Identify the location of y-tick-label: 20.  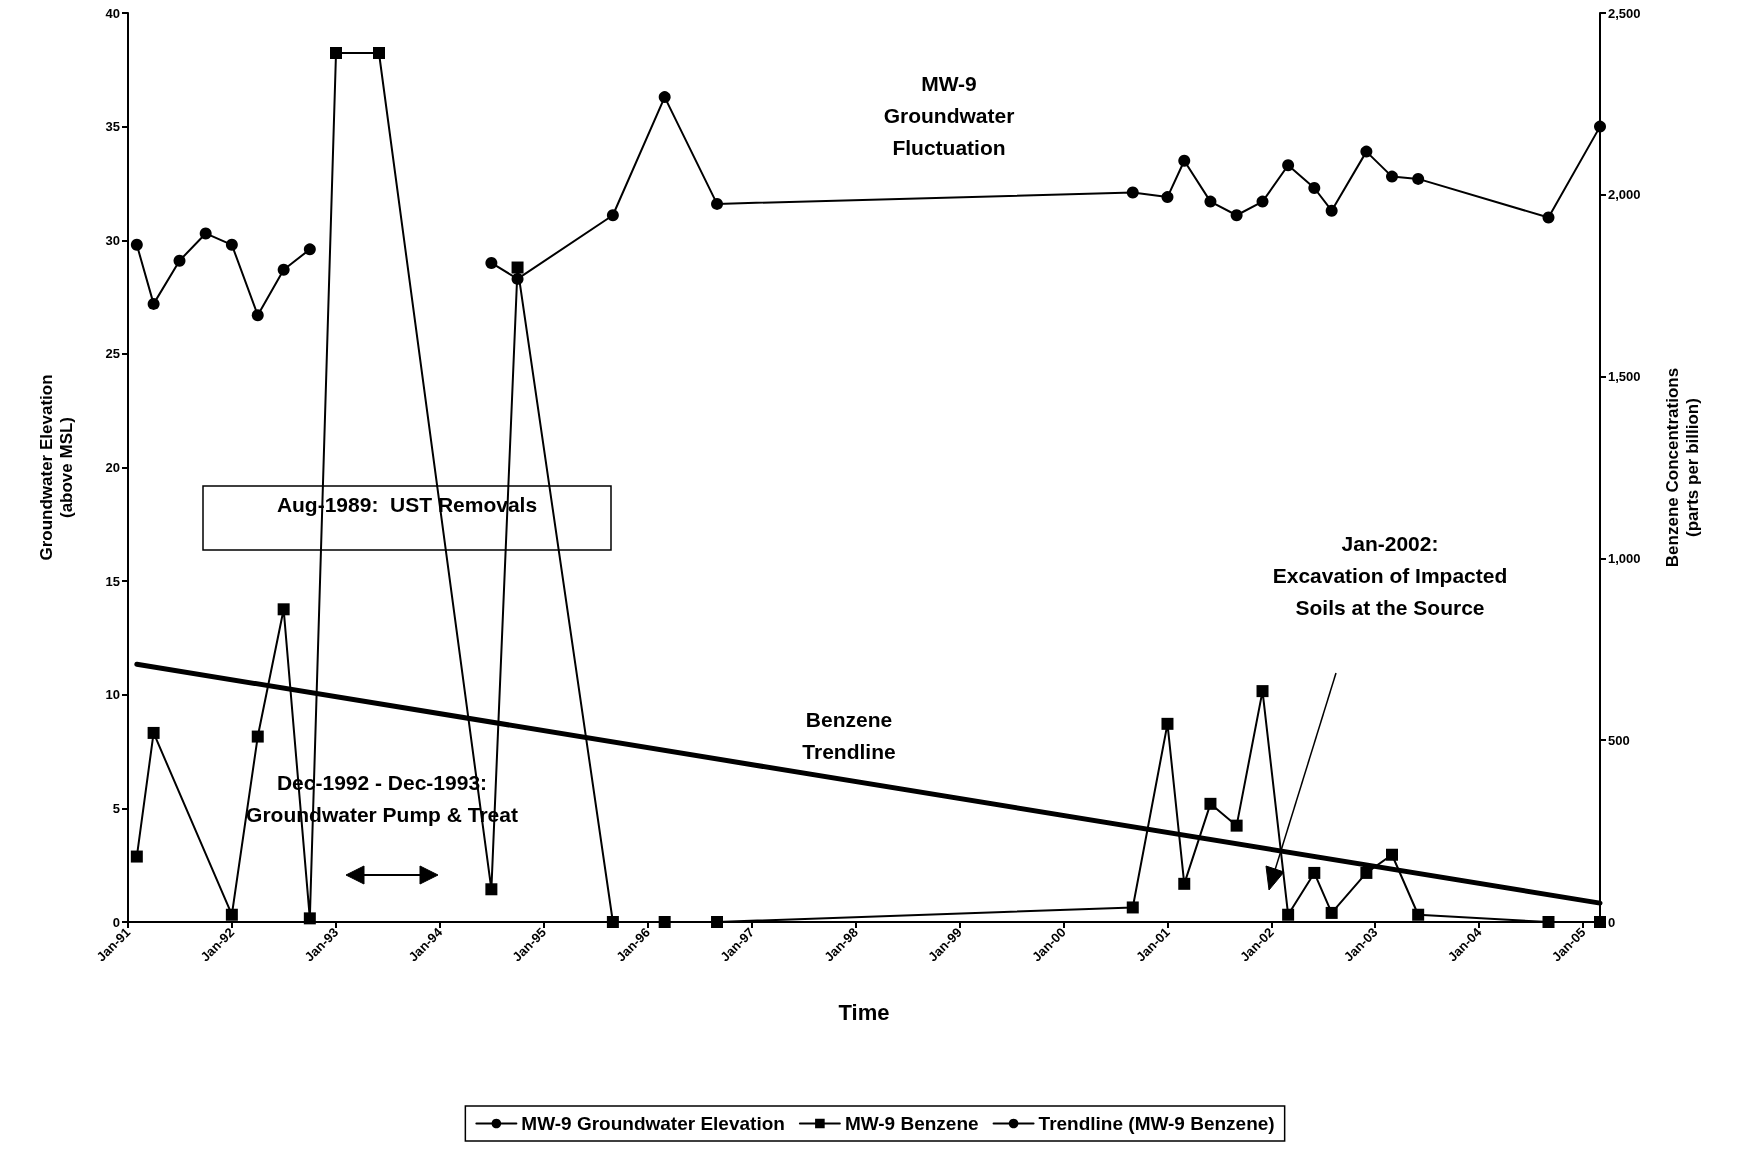
(112, 467).